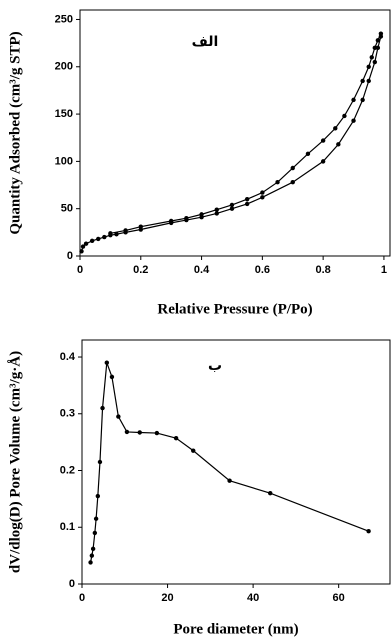 The width and height of the screenshot is (392, 643). What do you see at coordinates (15, 462) in the screenshot?
I see `y-axis-label: dV/dlog(D) Pore Volume (cm³/g·Å)` at bounding box center [15, 462].